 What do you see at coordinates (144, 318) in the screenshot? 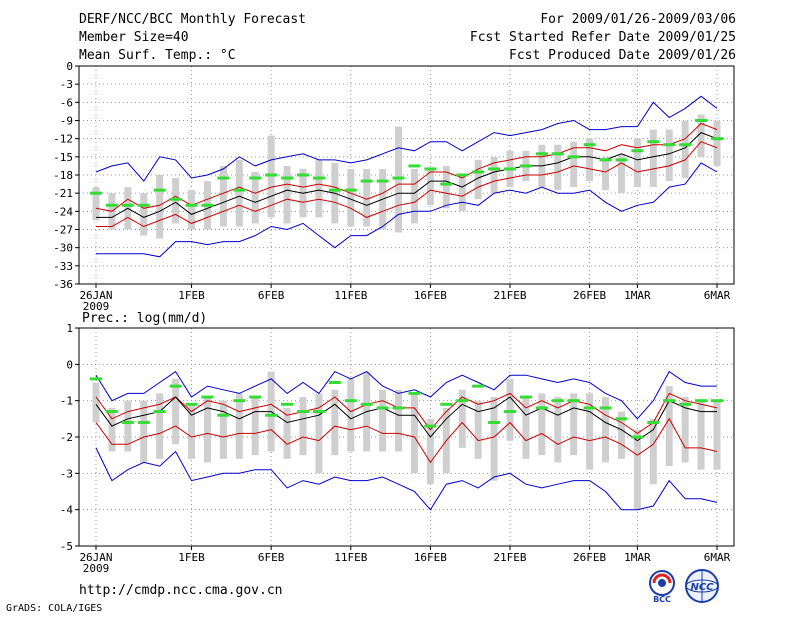
I see `precipitation-title: Prec.: log(mm/d)` at bounding box center [144, 318].